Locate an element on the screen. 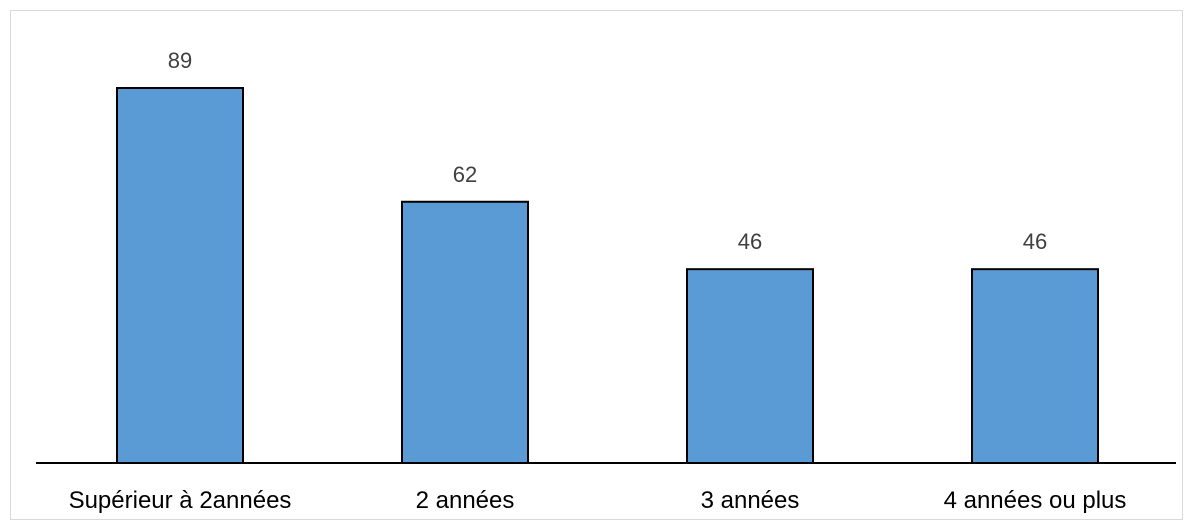 This screenshot has height=529, width=1194. x-tick-label-4: 4 années ou plus is located at coordinates (1035, 500).